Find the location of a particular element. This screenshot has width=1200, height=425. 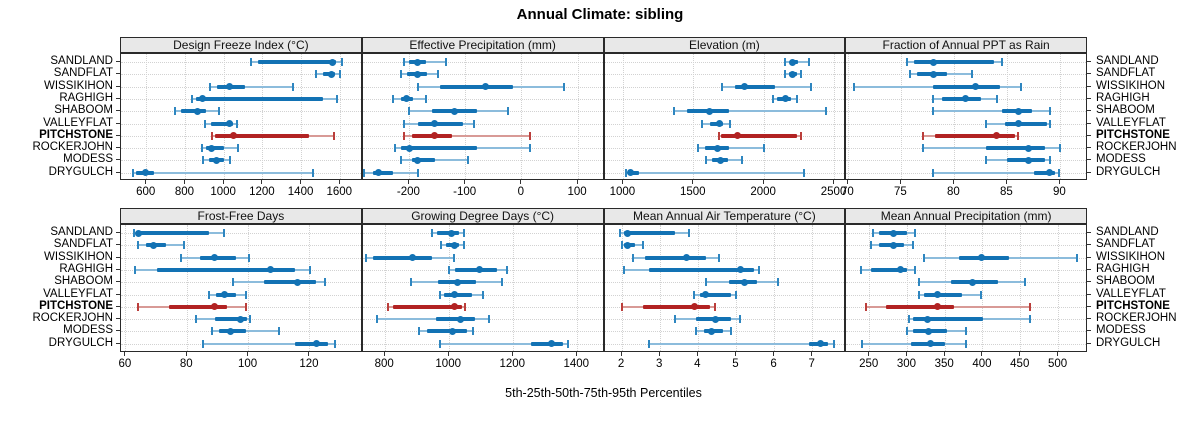

panel-growing-degree-days-c is located at coordinates (482, 288).